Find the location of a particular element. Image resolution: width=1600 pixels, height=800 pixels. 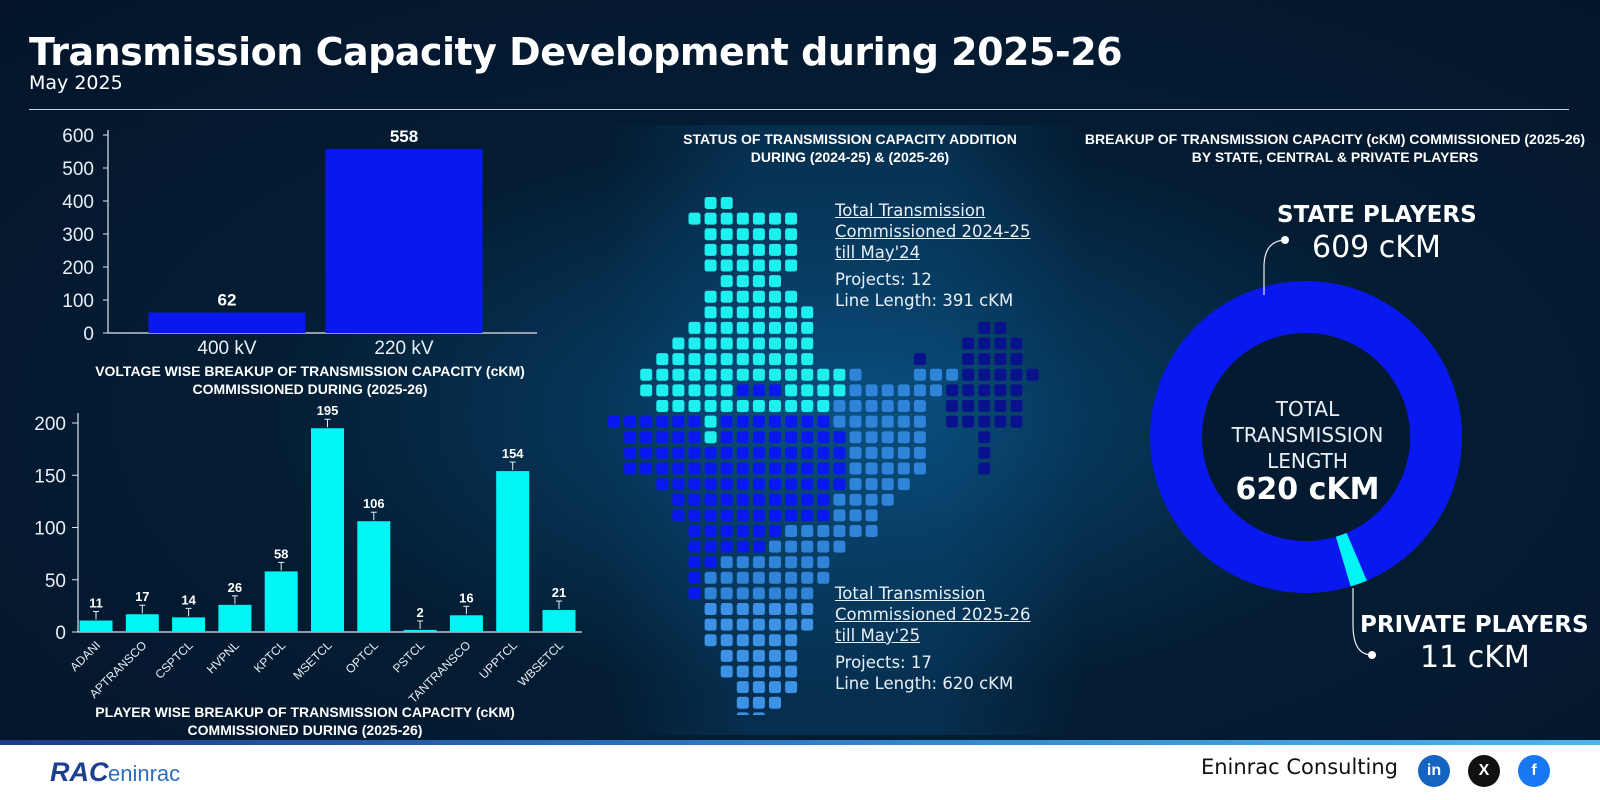

donut-center-value: 620 cKM is located at coordinates (1307, 489).